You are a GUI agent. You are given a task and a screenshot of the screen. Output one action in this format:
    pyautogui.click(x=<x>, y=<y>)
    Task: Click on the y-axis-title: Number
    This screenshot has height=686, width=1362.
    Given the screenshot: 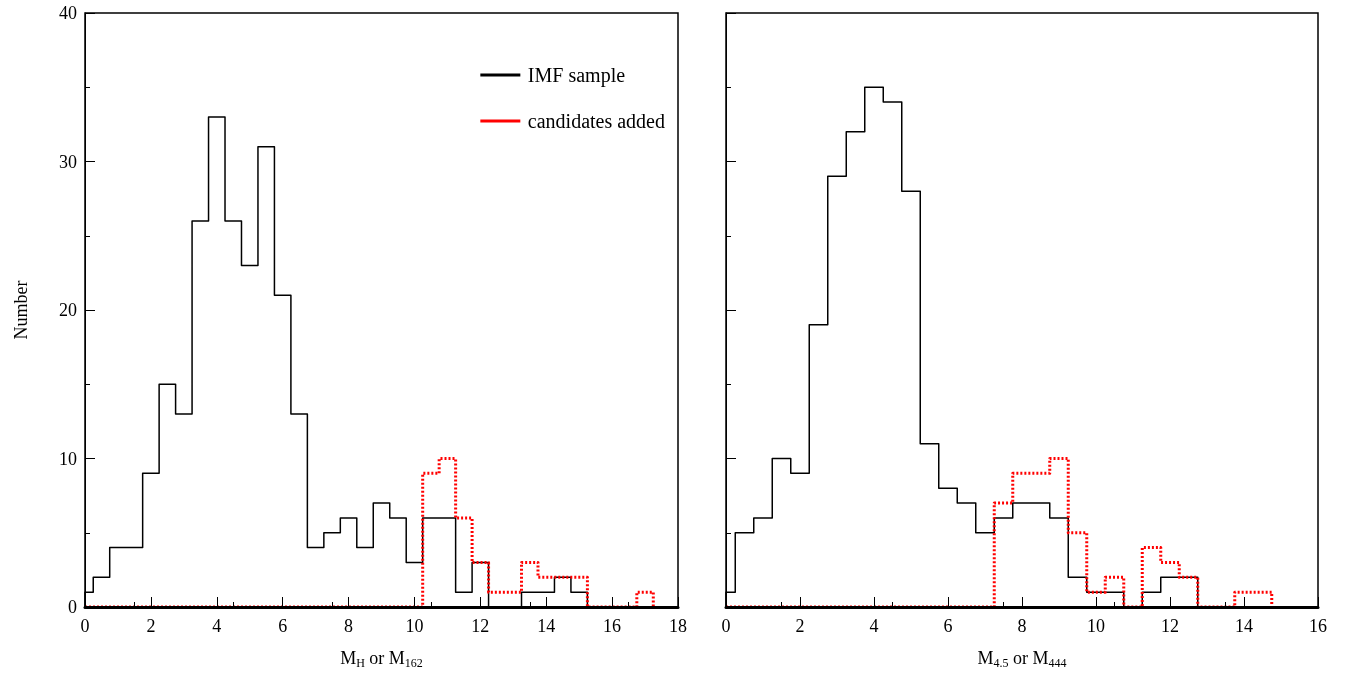 What is the action you would take?
    pyautogui.click(x=21, y=310)
    